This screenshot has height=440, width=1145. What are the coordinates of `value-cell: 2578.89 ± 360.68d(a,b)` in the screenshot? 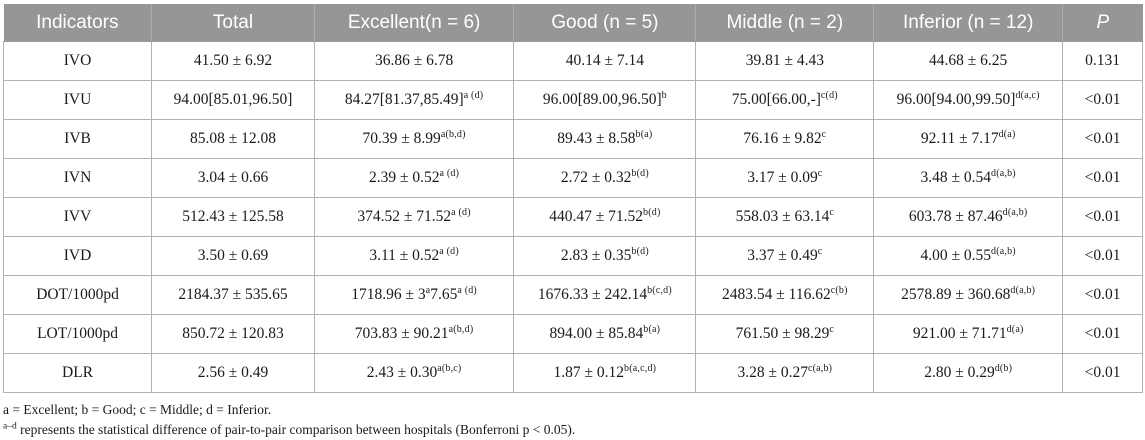 It's located at (968, 295).